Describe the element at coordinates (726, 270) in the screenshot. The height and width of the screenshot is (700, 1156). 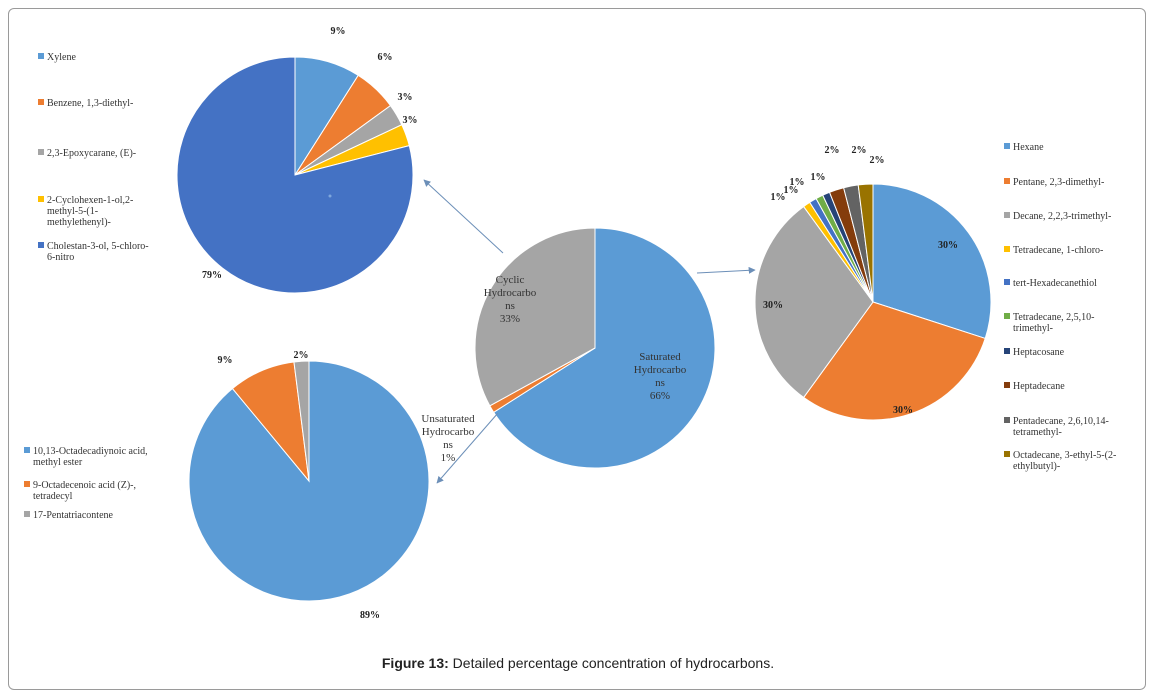
I see `arrow-to-saturated` at that location.